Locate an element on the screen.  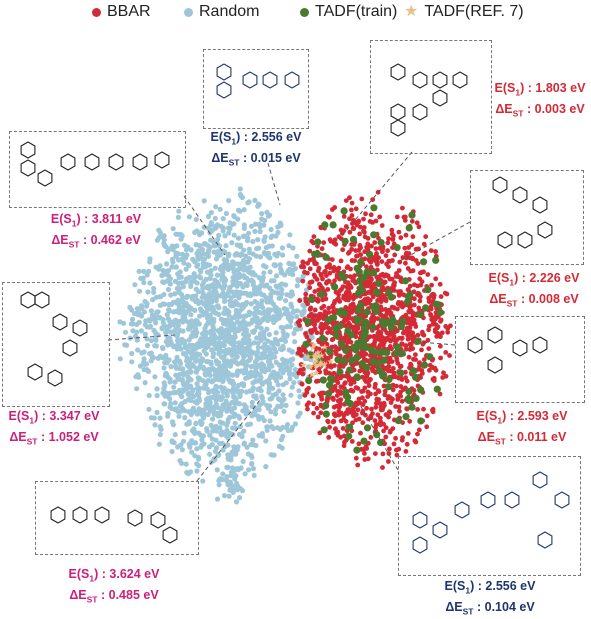
legend-label-random: Random is located at coordinates (229, 12).